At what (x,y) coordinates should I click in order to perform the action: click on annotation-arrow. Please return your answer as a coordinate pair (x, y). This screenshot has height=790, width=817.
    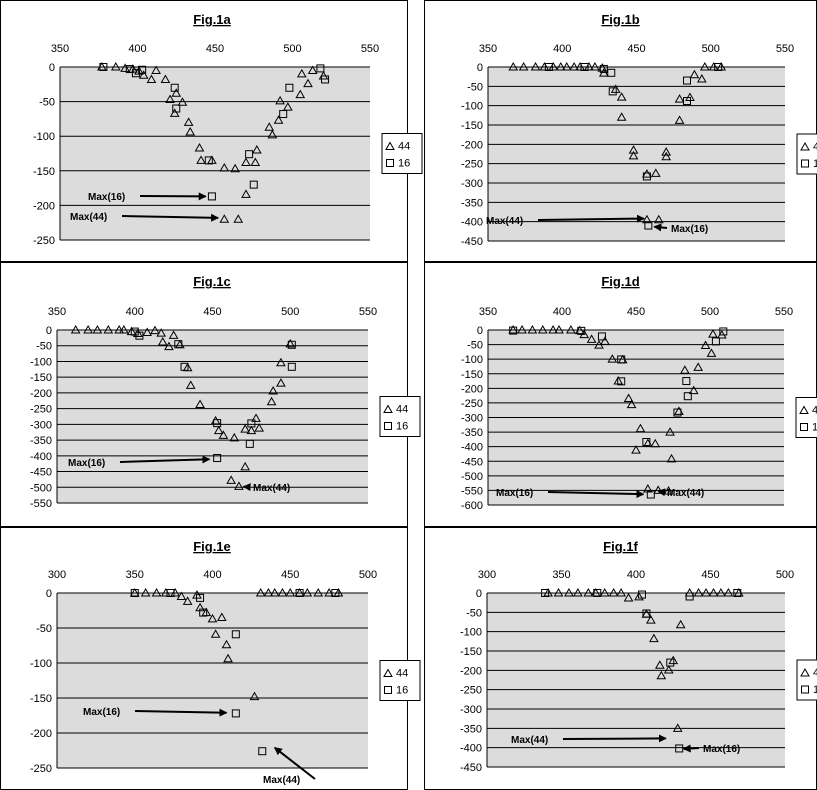
    Looking at the image, I should click on (181, 712).